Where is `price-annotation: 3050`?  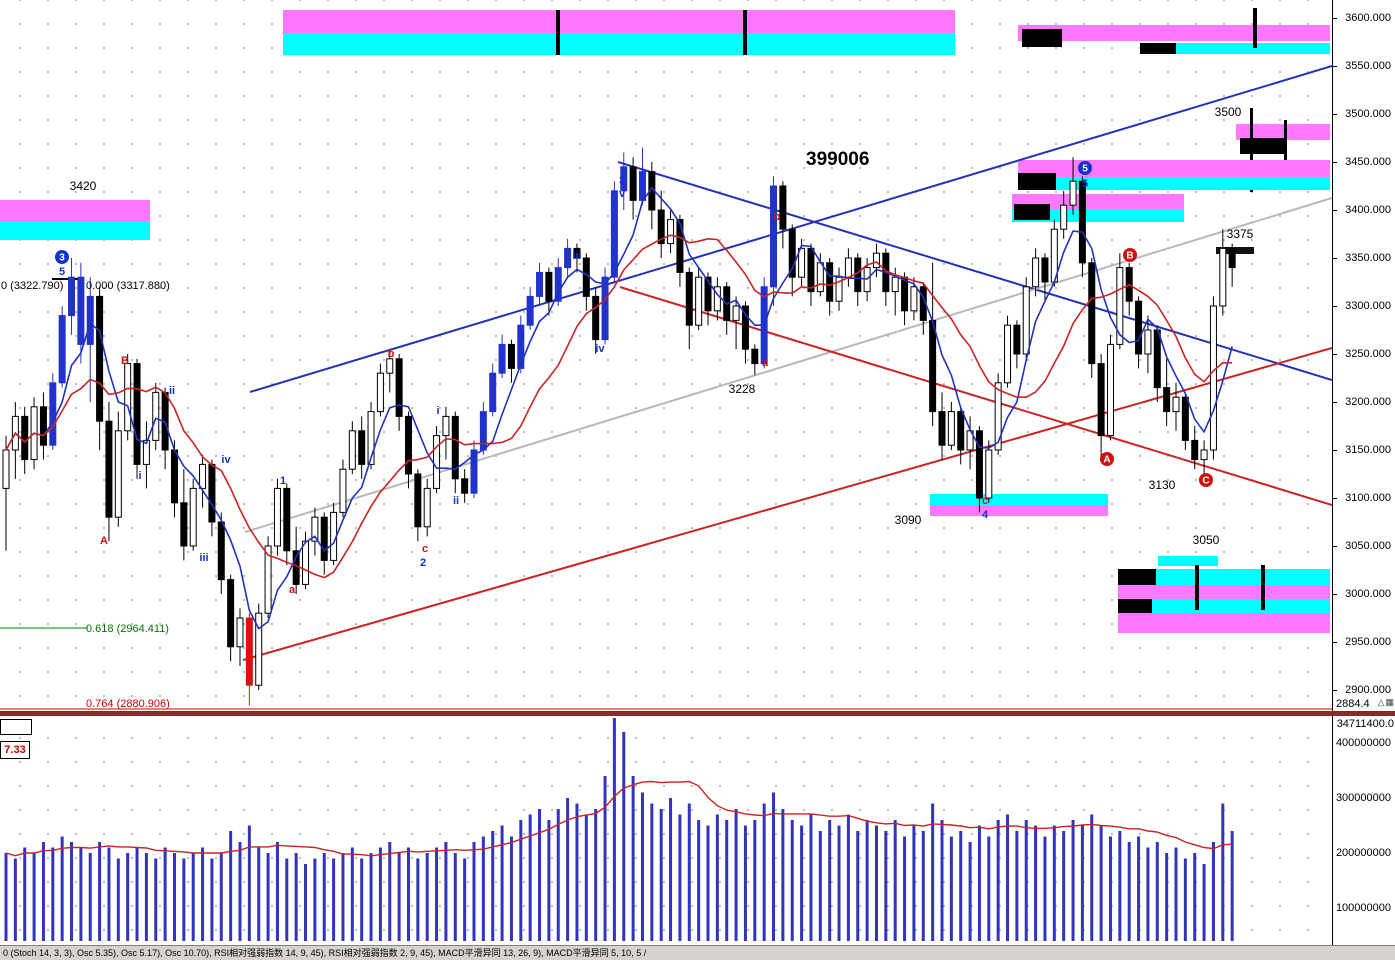
price-annotation: 3050 is located at coordinates (1206, 540).